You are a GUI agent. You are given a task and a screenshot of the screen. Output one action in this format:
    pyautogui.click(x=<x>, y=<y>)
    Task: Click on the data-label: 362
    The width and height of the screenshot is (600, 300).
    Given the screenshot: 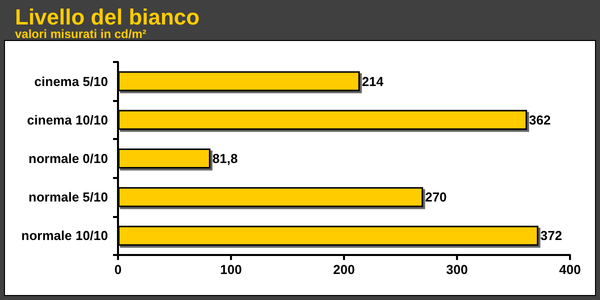 What is the action you would take?
    pyautogui.click(x=540, y=120)
    